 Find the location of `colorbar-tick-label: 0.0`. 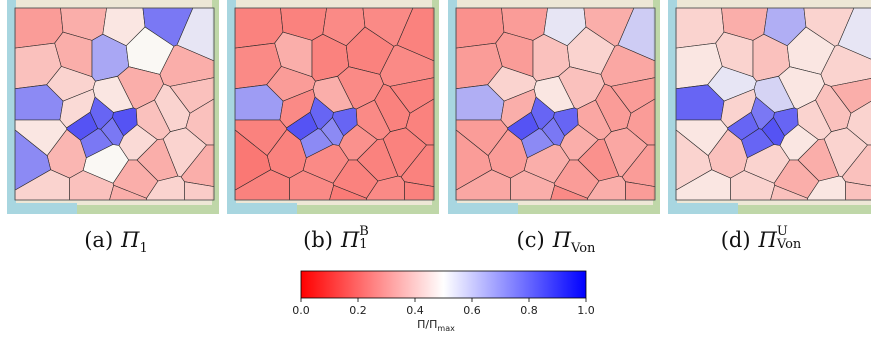

colorbar-tick-label: 0.0 is located at coordinates (301, 310).